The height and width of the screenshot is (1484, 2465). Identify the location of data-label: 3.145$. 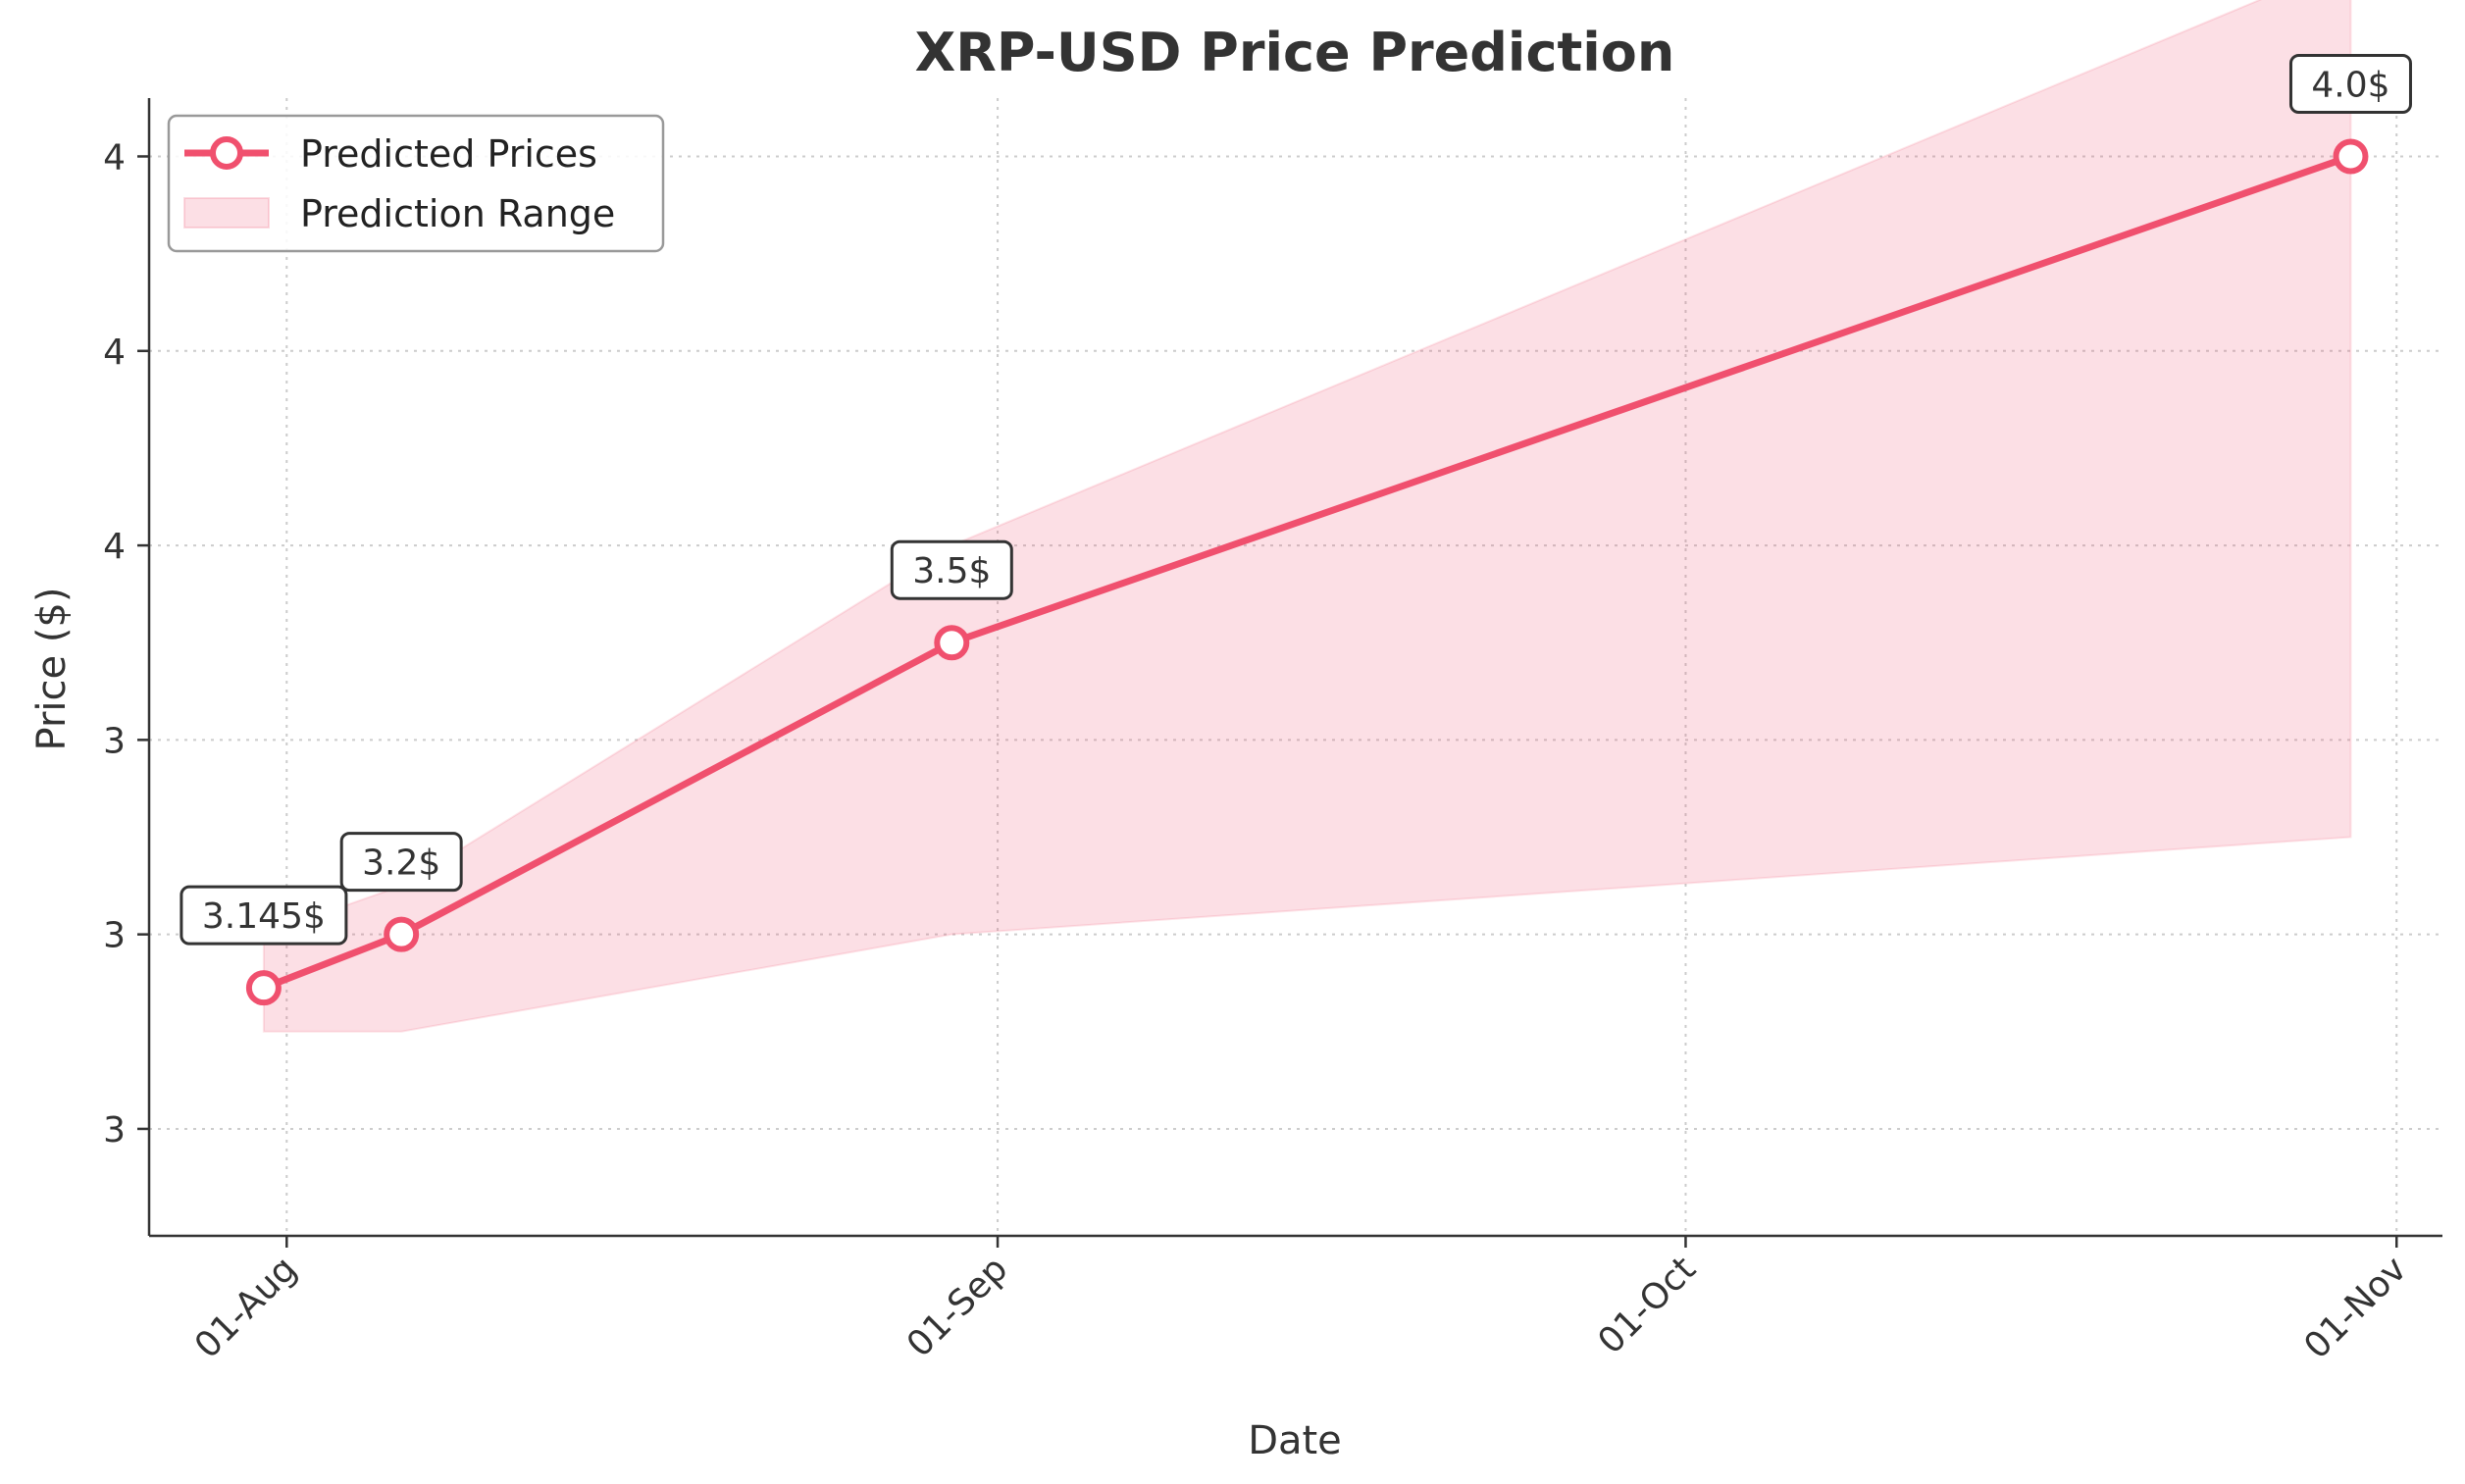
(264, 917).